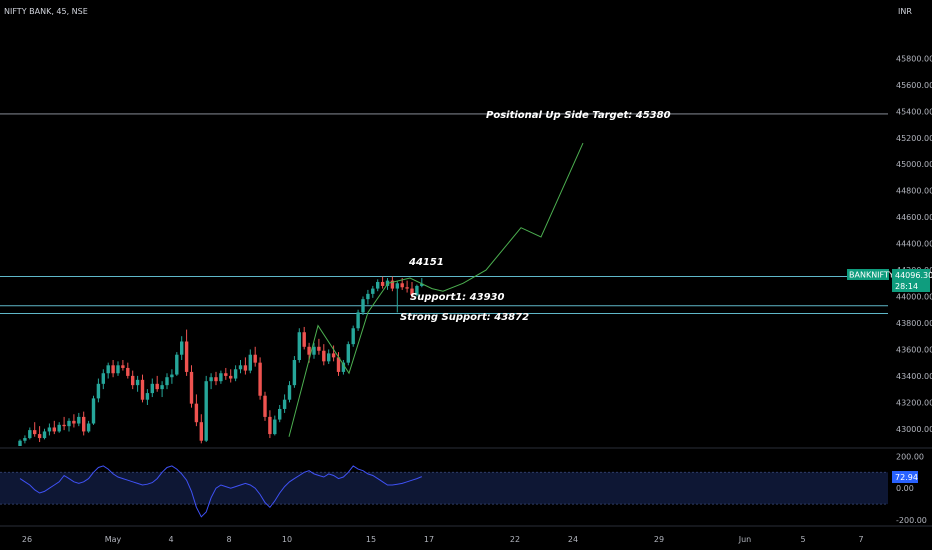  Describe the element at coordinates (659, 539) in the screenshot. I see `time-tick-label: 29` at that location.